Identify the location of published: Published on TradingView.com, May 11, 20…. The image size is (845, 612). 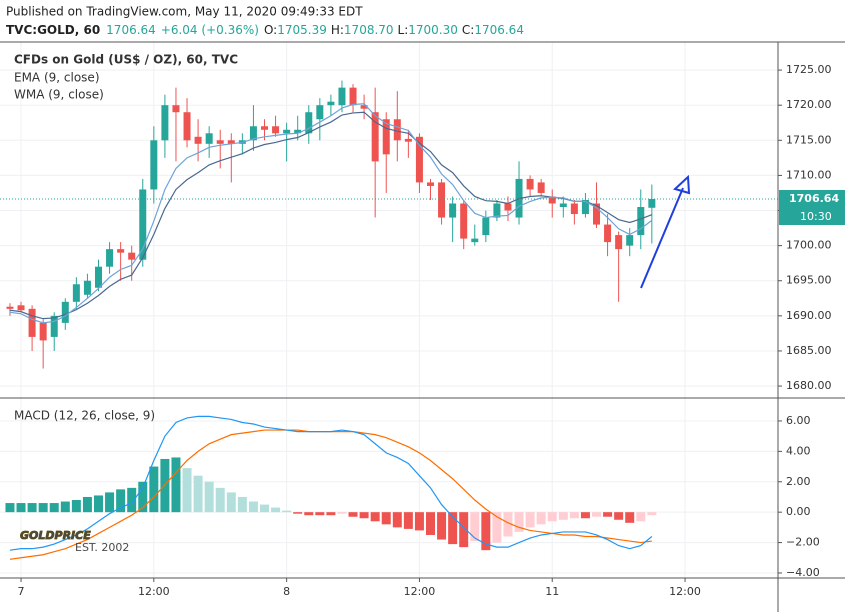
(184, 12).